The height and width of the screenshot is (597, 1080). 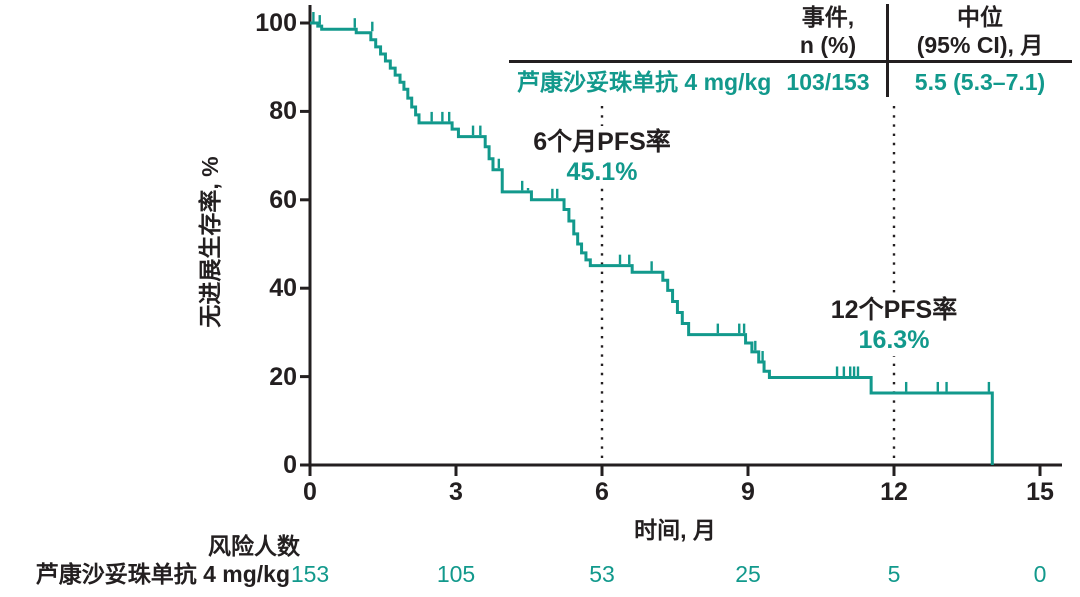 I want to click on risk-count: 5, so click(x=894, y=574).